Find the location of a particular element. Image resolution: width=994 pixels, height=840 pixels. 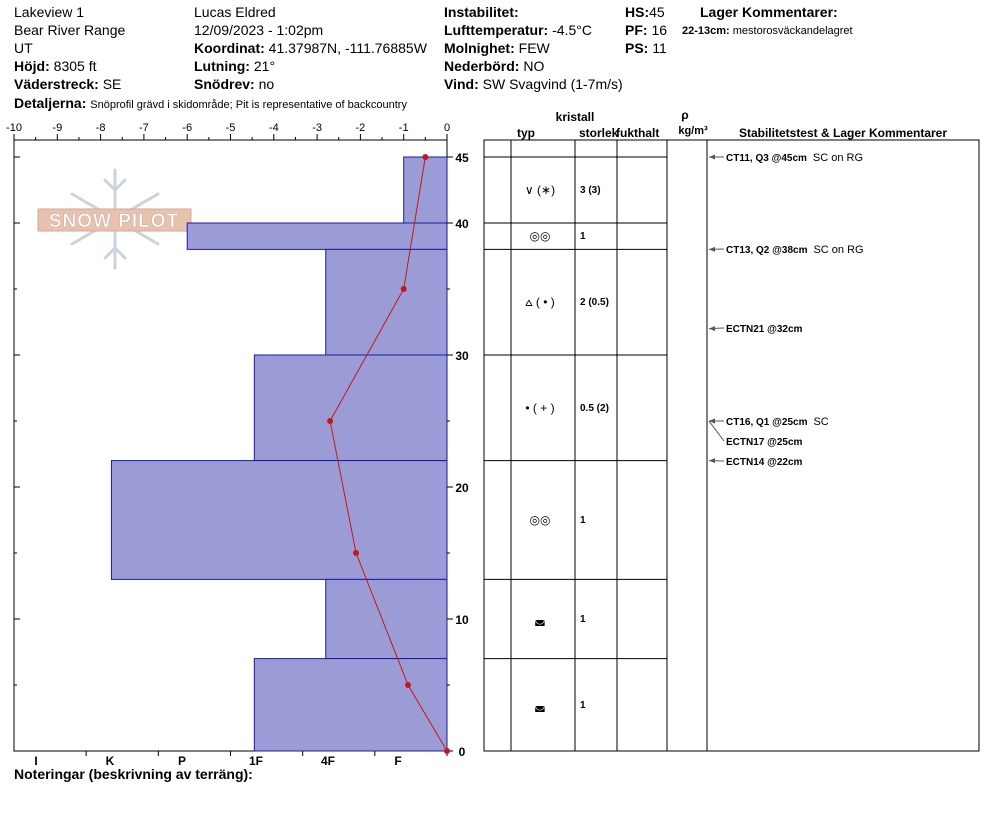

stability-test-label: CT13, Q2 @38cm is located at coordinates (767, 250).